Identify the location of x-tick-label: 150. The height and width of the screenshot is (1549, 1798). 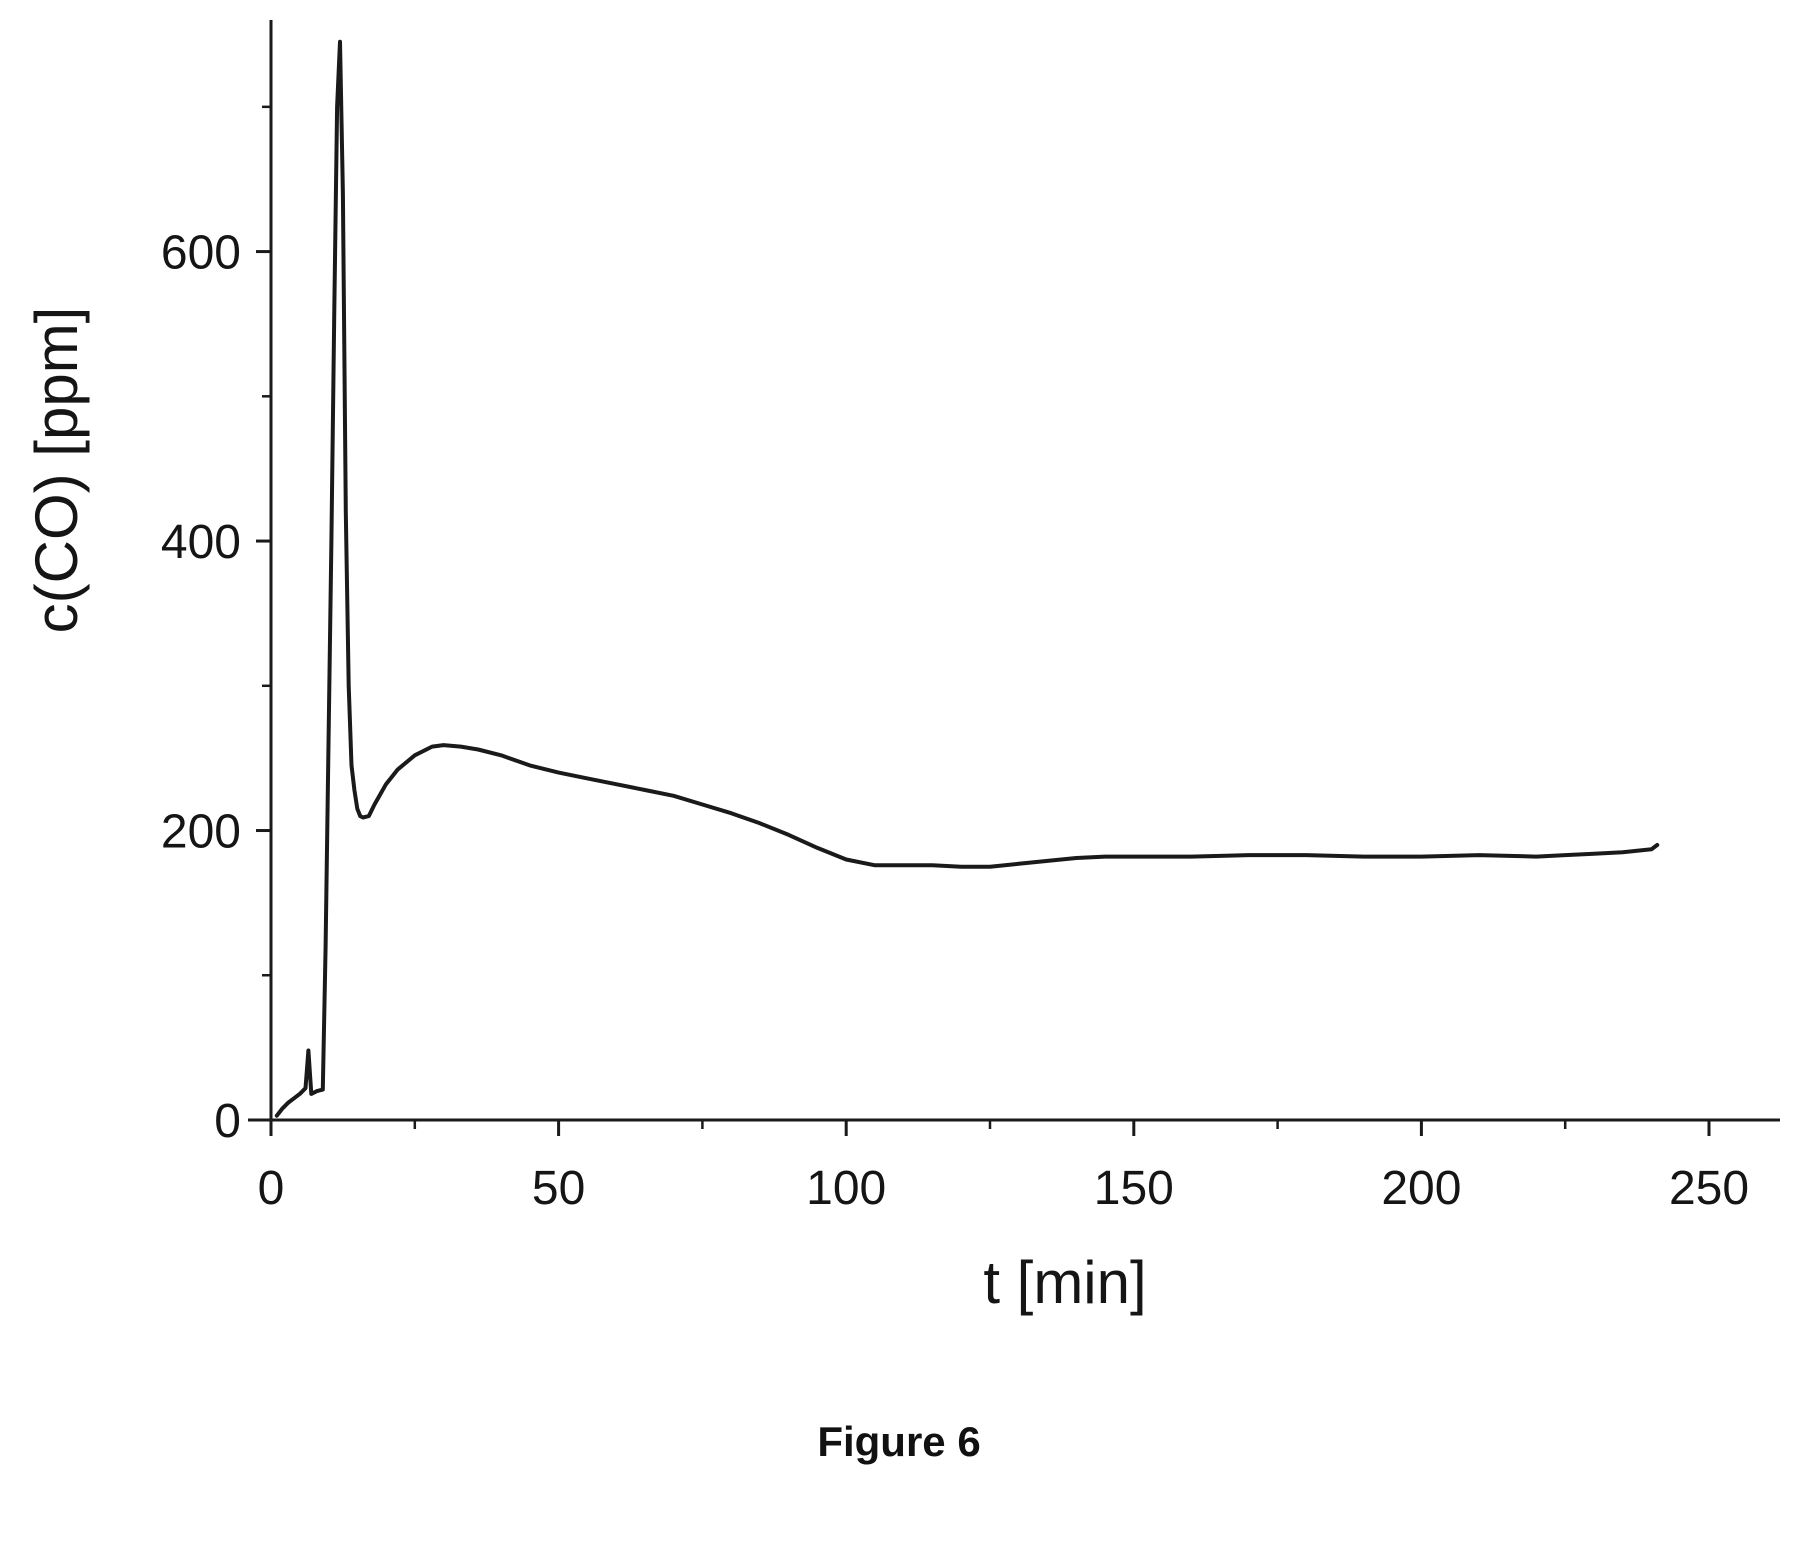
(1134, 1188).